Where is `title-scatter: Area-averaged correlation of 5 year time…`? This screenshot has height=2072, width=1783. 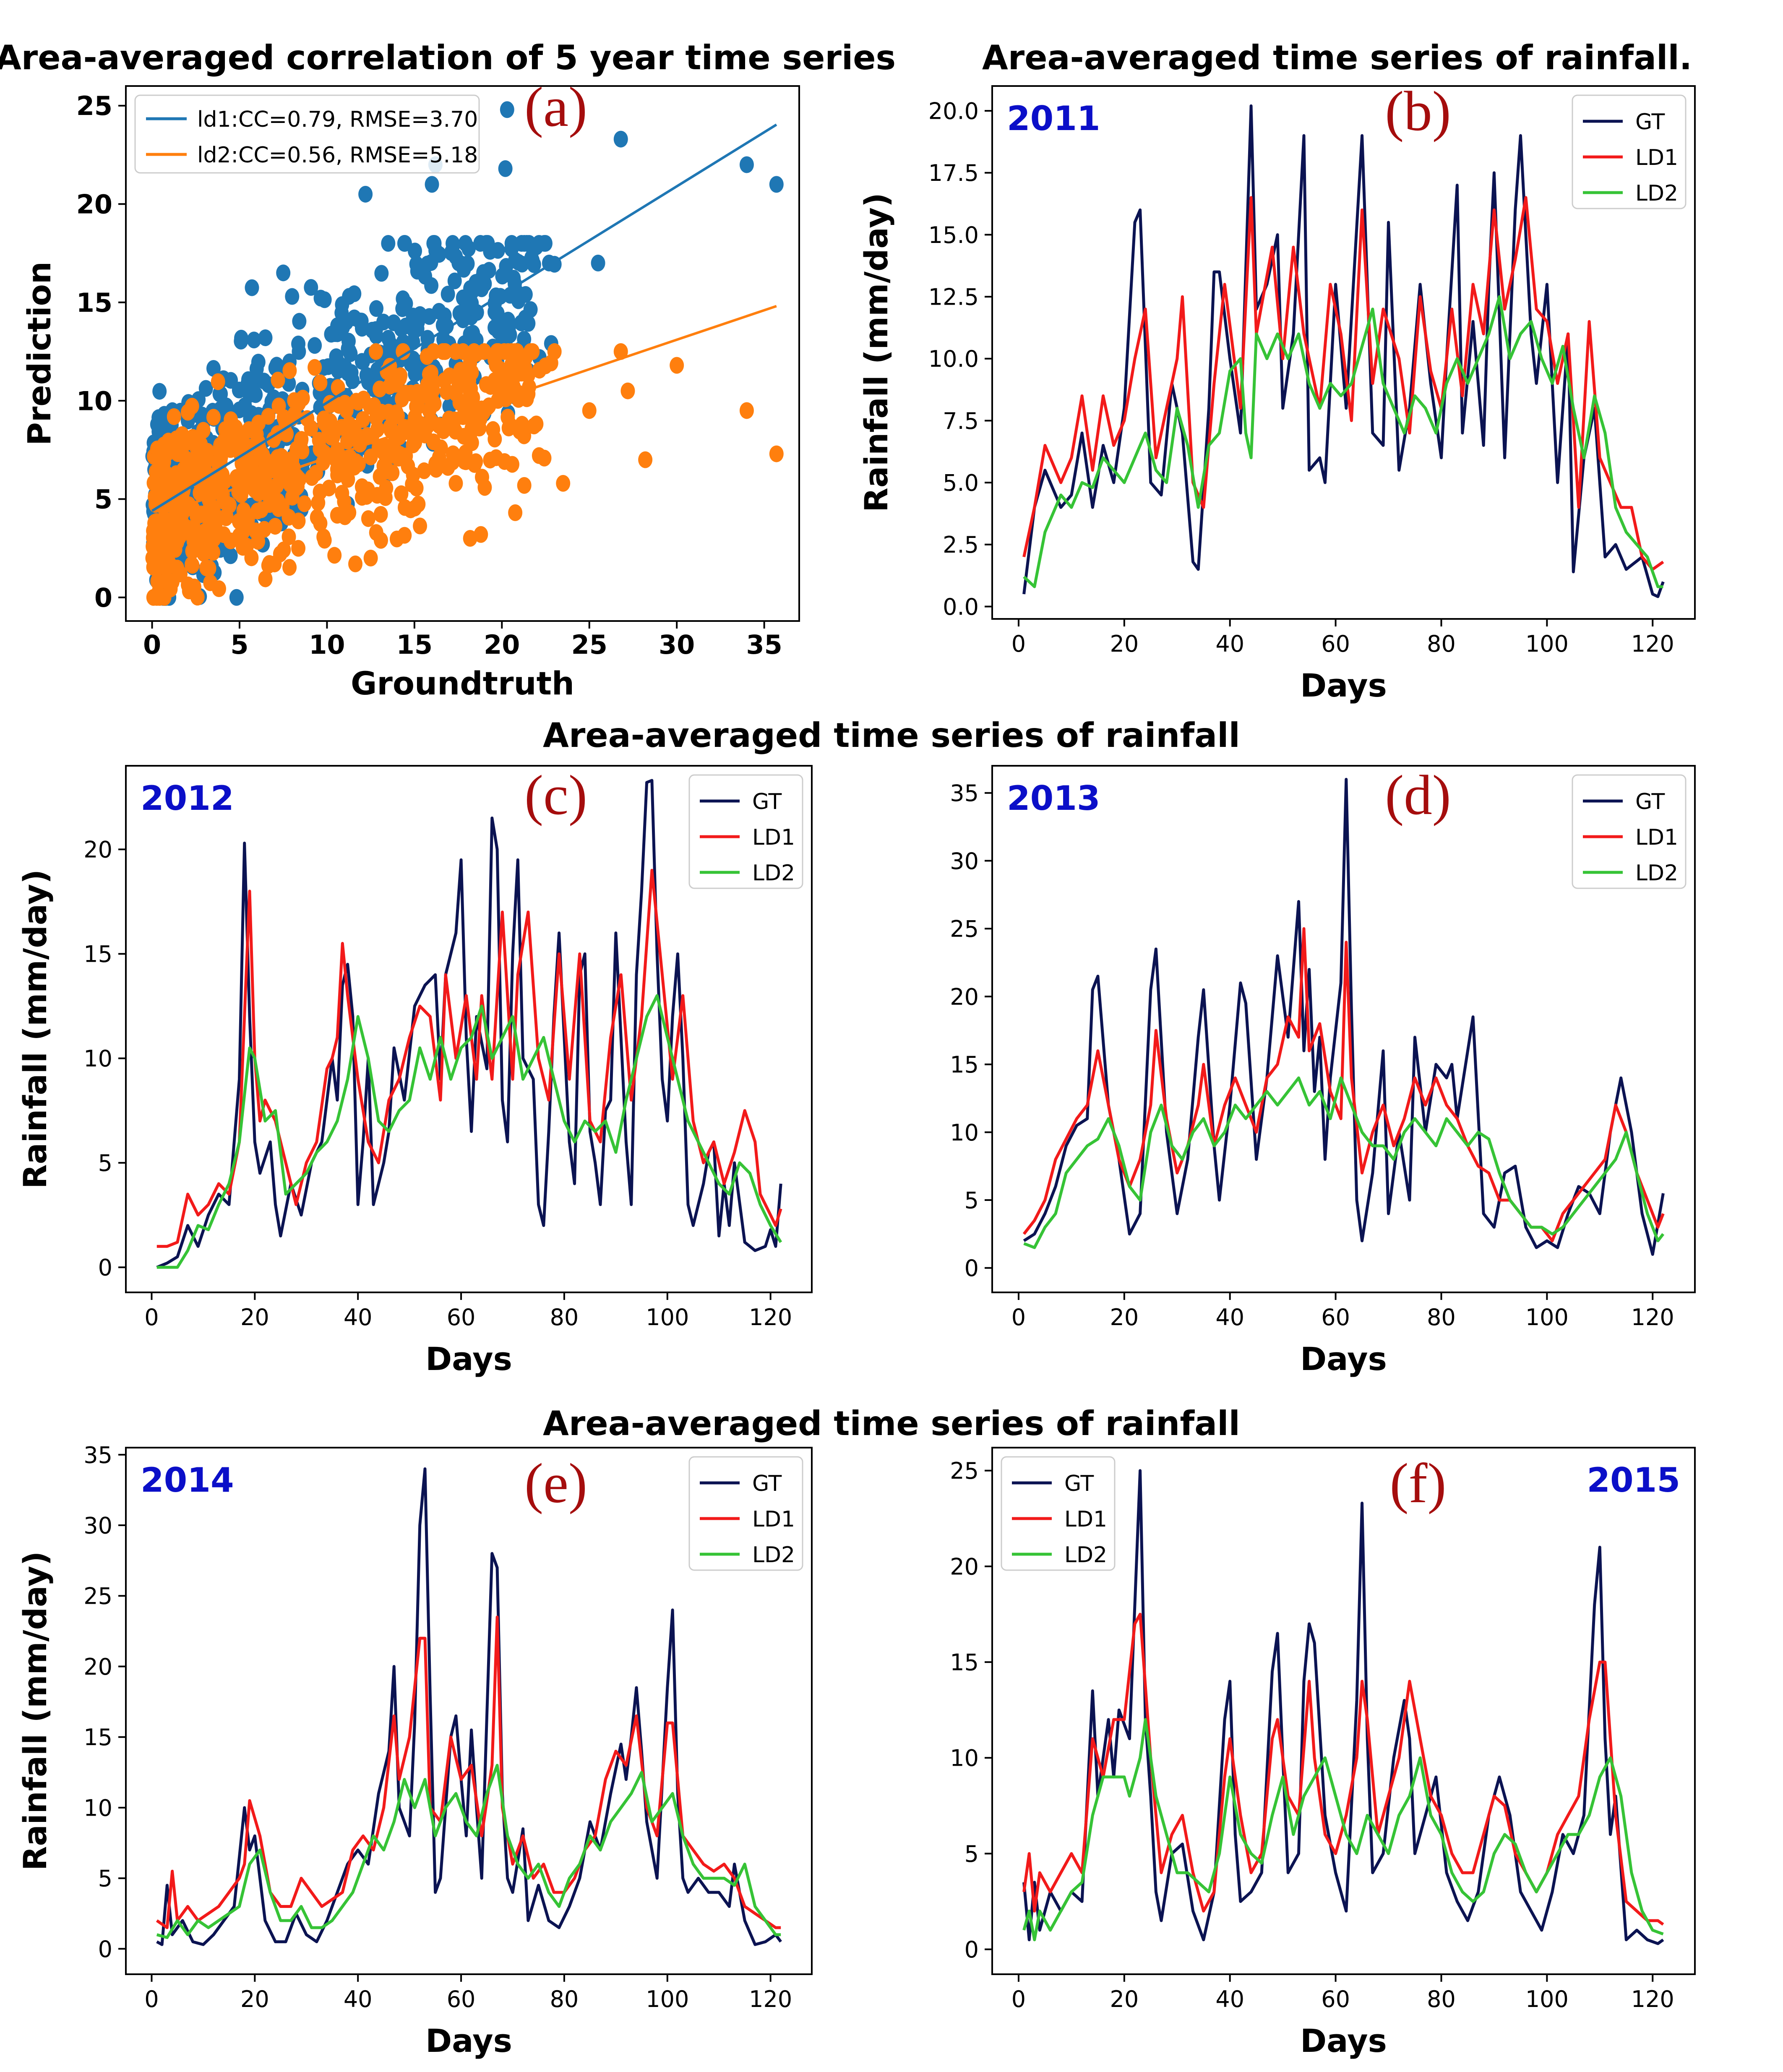 title-scatter: Area-averaged correlation of 5 year time… is located at coordinates (448, 58).